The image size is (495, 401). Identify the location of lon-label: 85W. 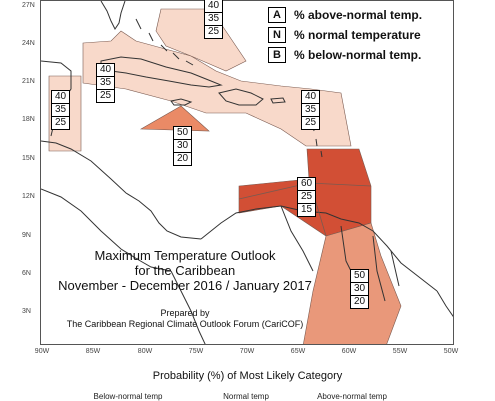
(93, 351).